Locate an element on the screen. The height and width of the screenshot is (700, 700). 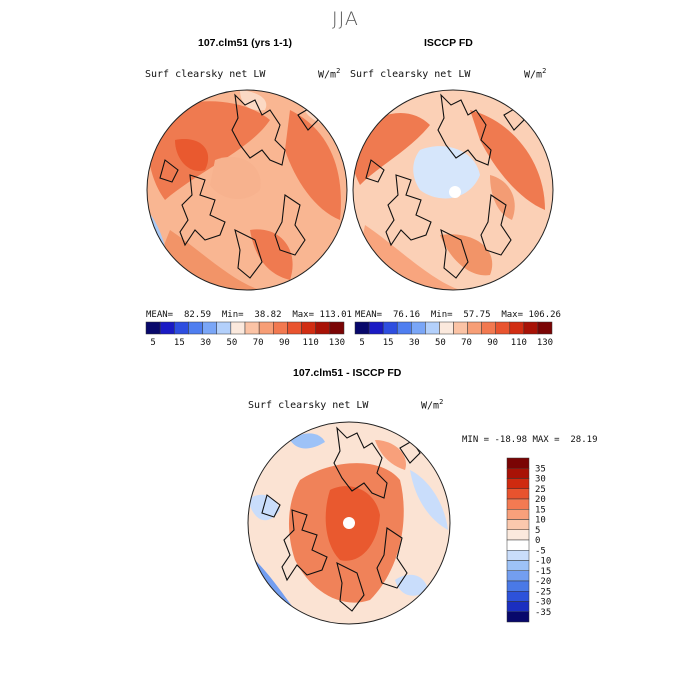
panel-1-units: W/m2 is located at coordinates (329, 74).